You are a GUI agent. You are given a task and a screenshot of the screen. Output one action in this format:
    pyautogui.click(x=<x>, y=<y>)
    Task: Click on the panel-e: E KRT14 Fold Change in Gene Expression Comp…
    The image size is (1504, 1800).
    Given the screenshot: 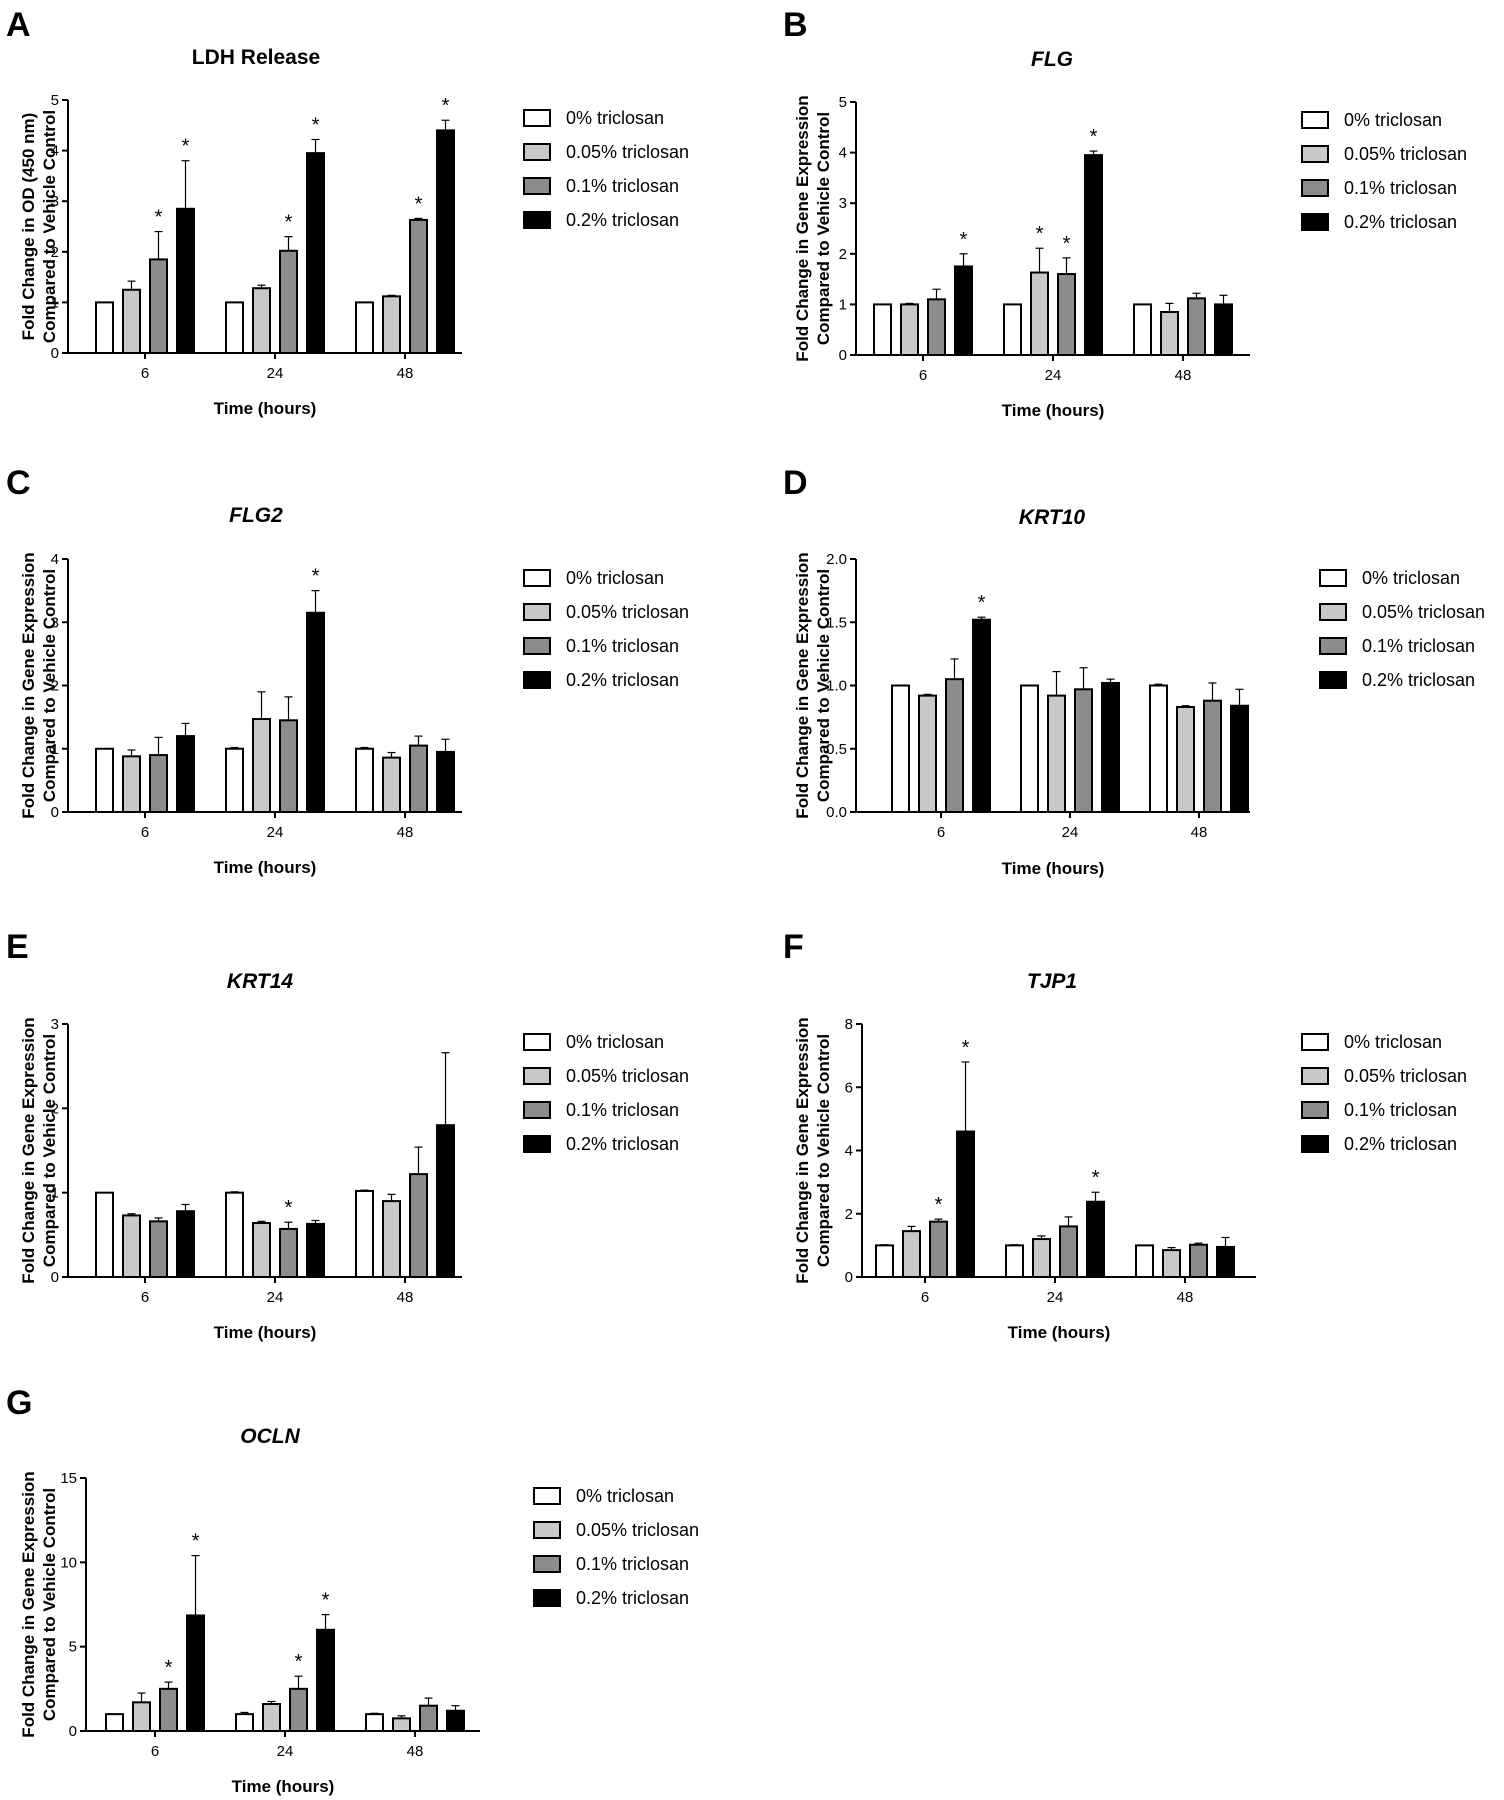 What is the action you would take?
    pyautogui.click(x=347, y=1135)
    